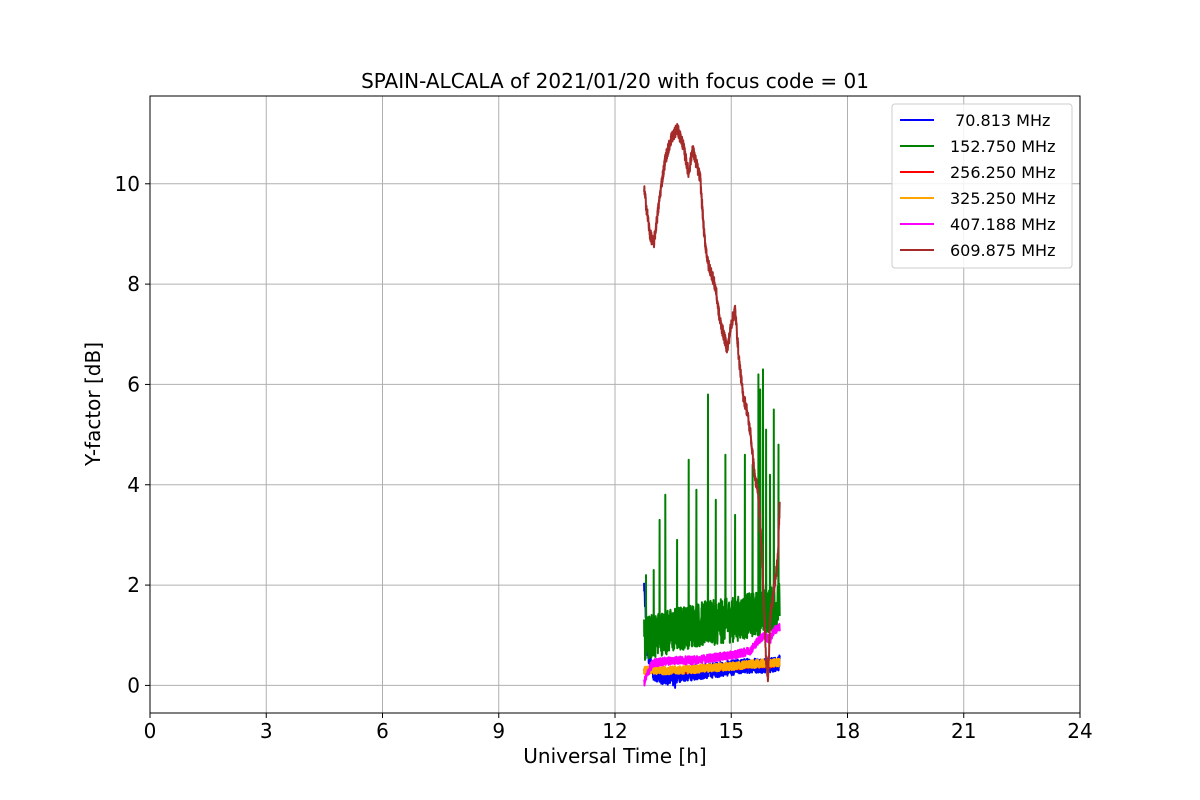  What do you see at coordinates (93, 404) in the screenshot?
I see `y-axis-title: Y-factor [dB]` at bounding box center [93, 404].